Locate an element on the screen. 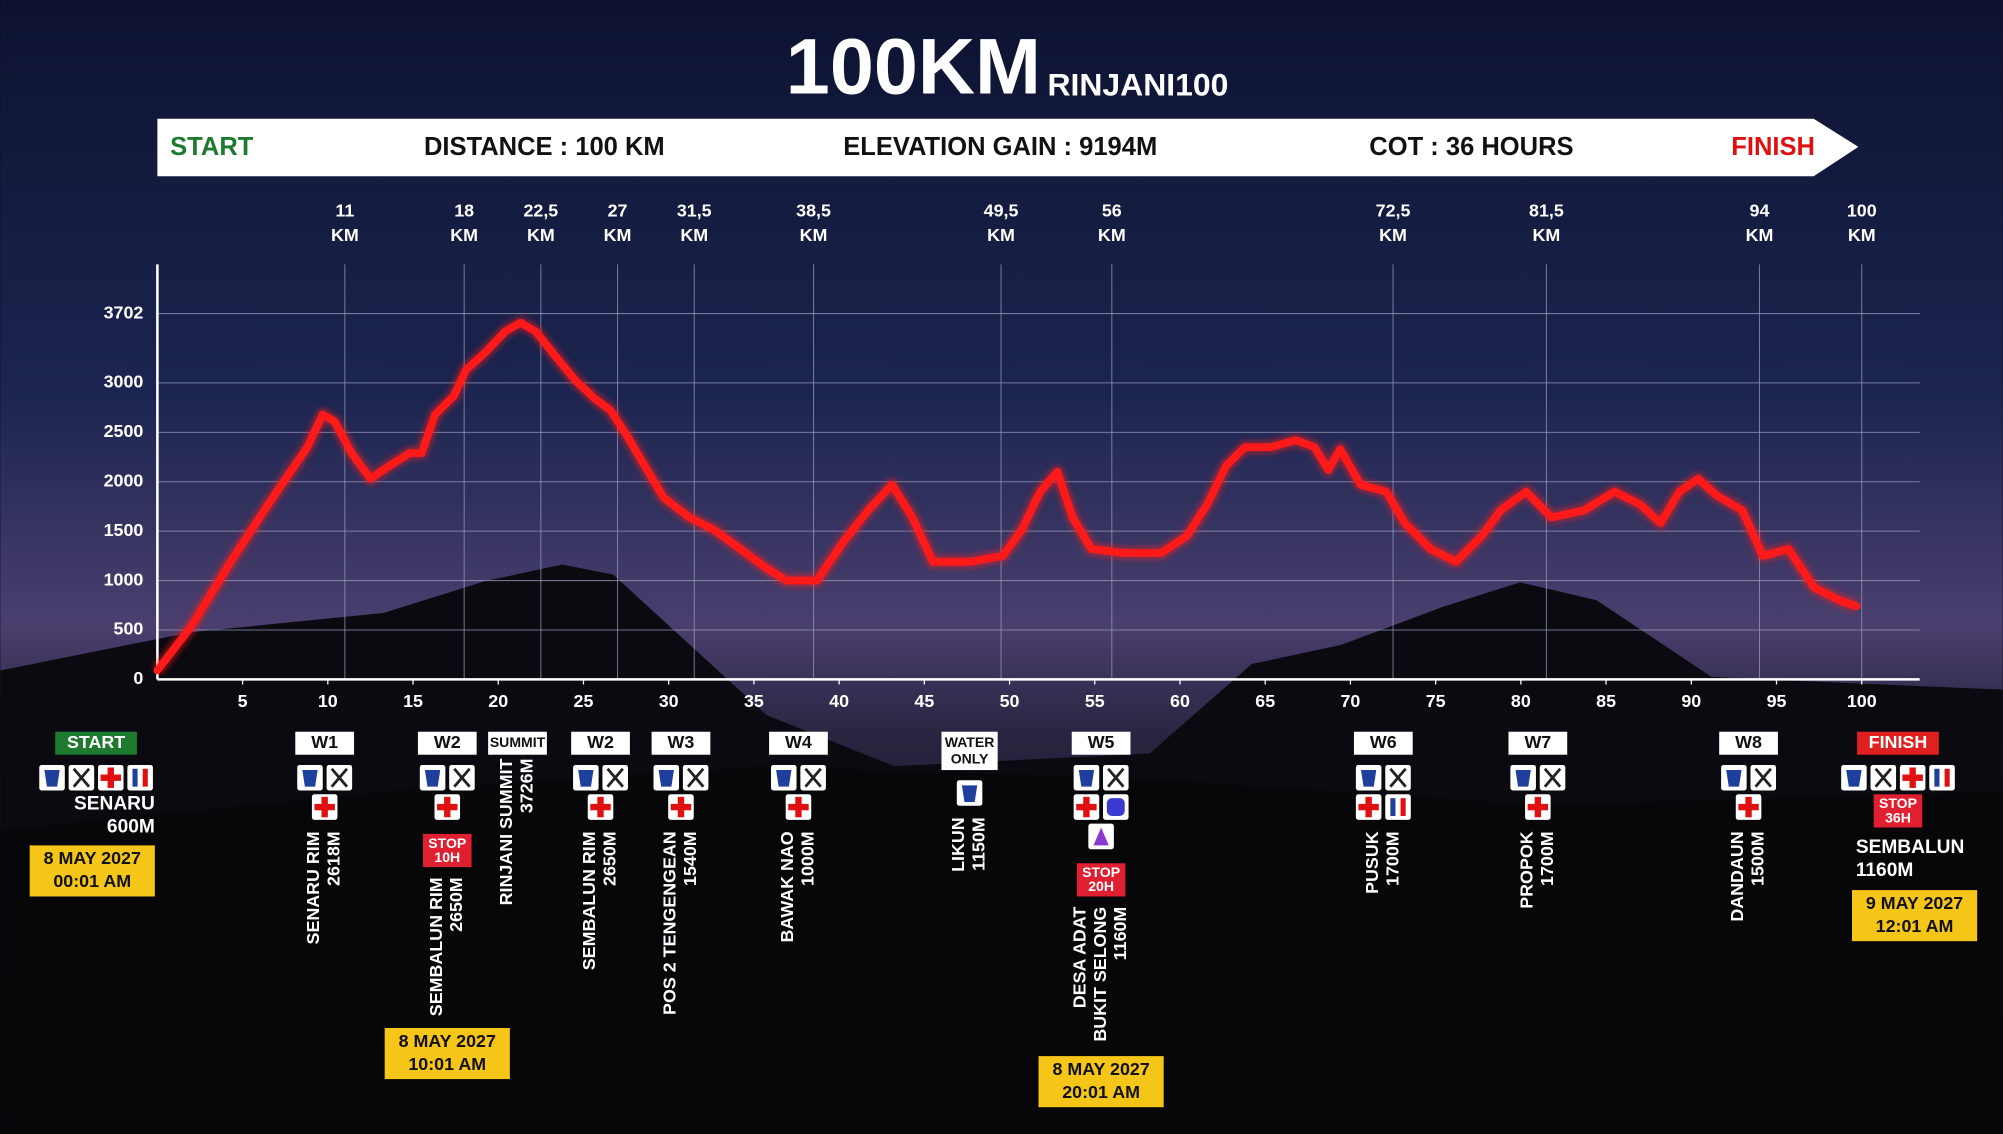  y-tick-label: 1500 is located at coordinates (124, 530).